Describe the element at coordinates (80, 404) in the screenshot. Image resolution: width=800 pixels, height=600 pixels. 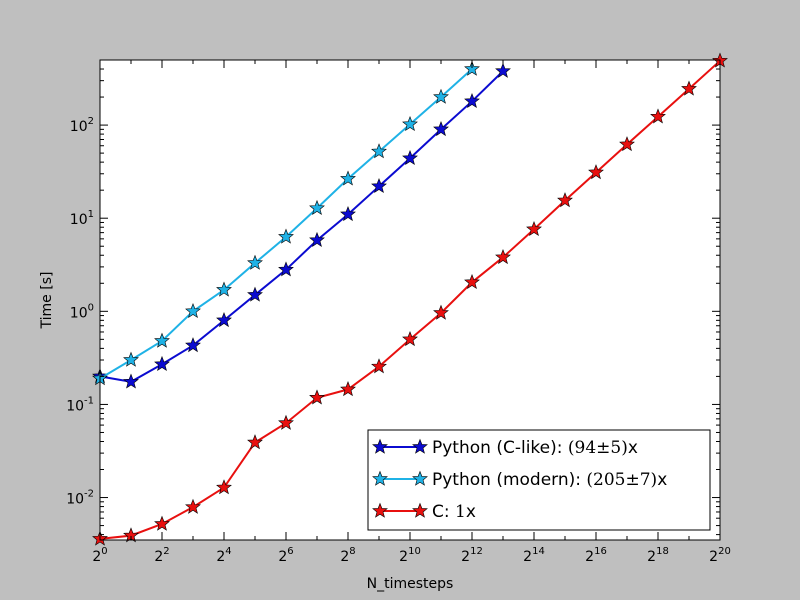
I see `y-tick-label: 10⁻¹` at that location.